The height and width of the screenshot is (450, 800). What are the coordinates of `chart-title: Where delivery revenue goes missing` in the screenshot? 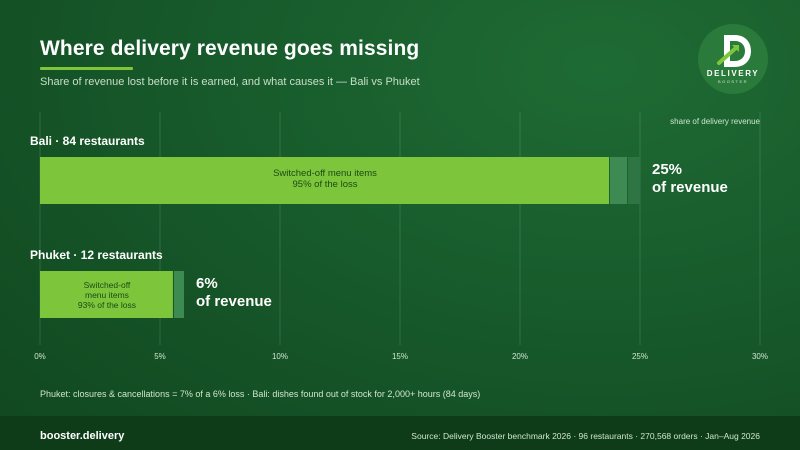 It's located at (230, 48).